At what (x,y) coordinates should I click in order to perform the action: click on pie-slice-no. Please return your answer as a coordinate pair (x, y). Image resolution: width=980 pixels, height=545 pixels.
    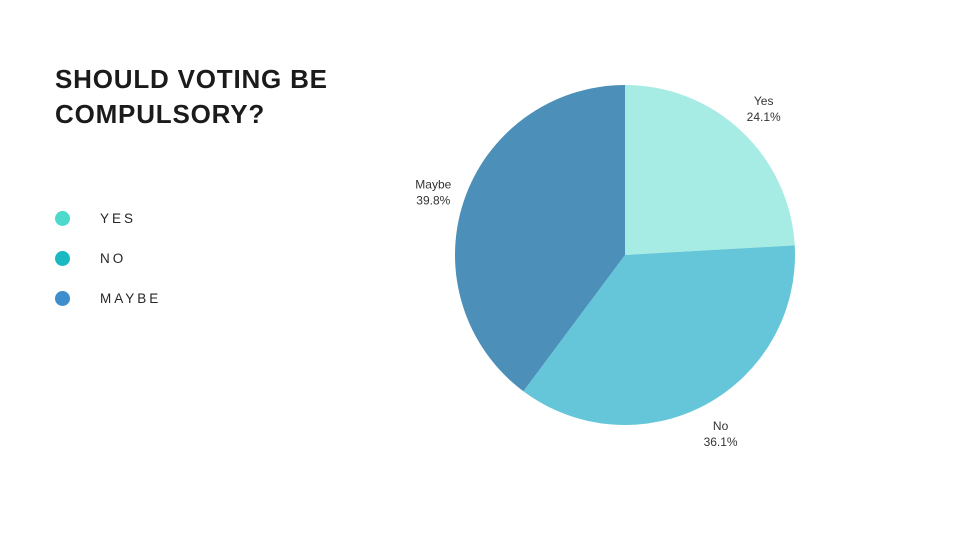
    Looking at the image, I should click on (659, 335).